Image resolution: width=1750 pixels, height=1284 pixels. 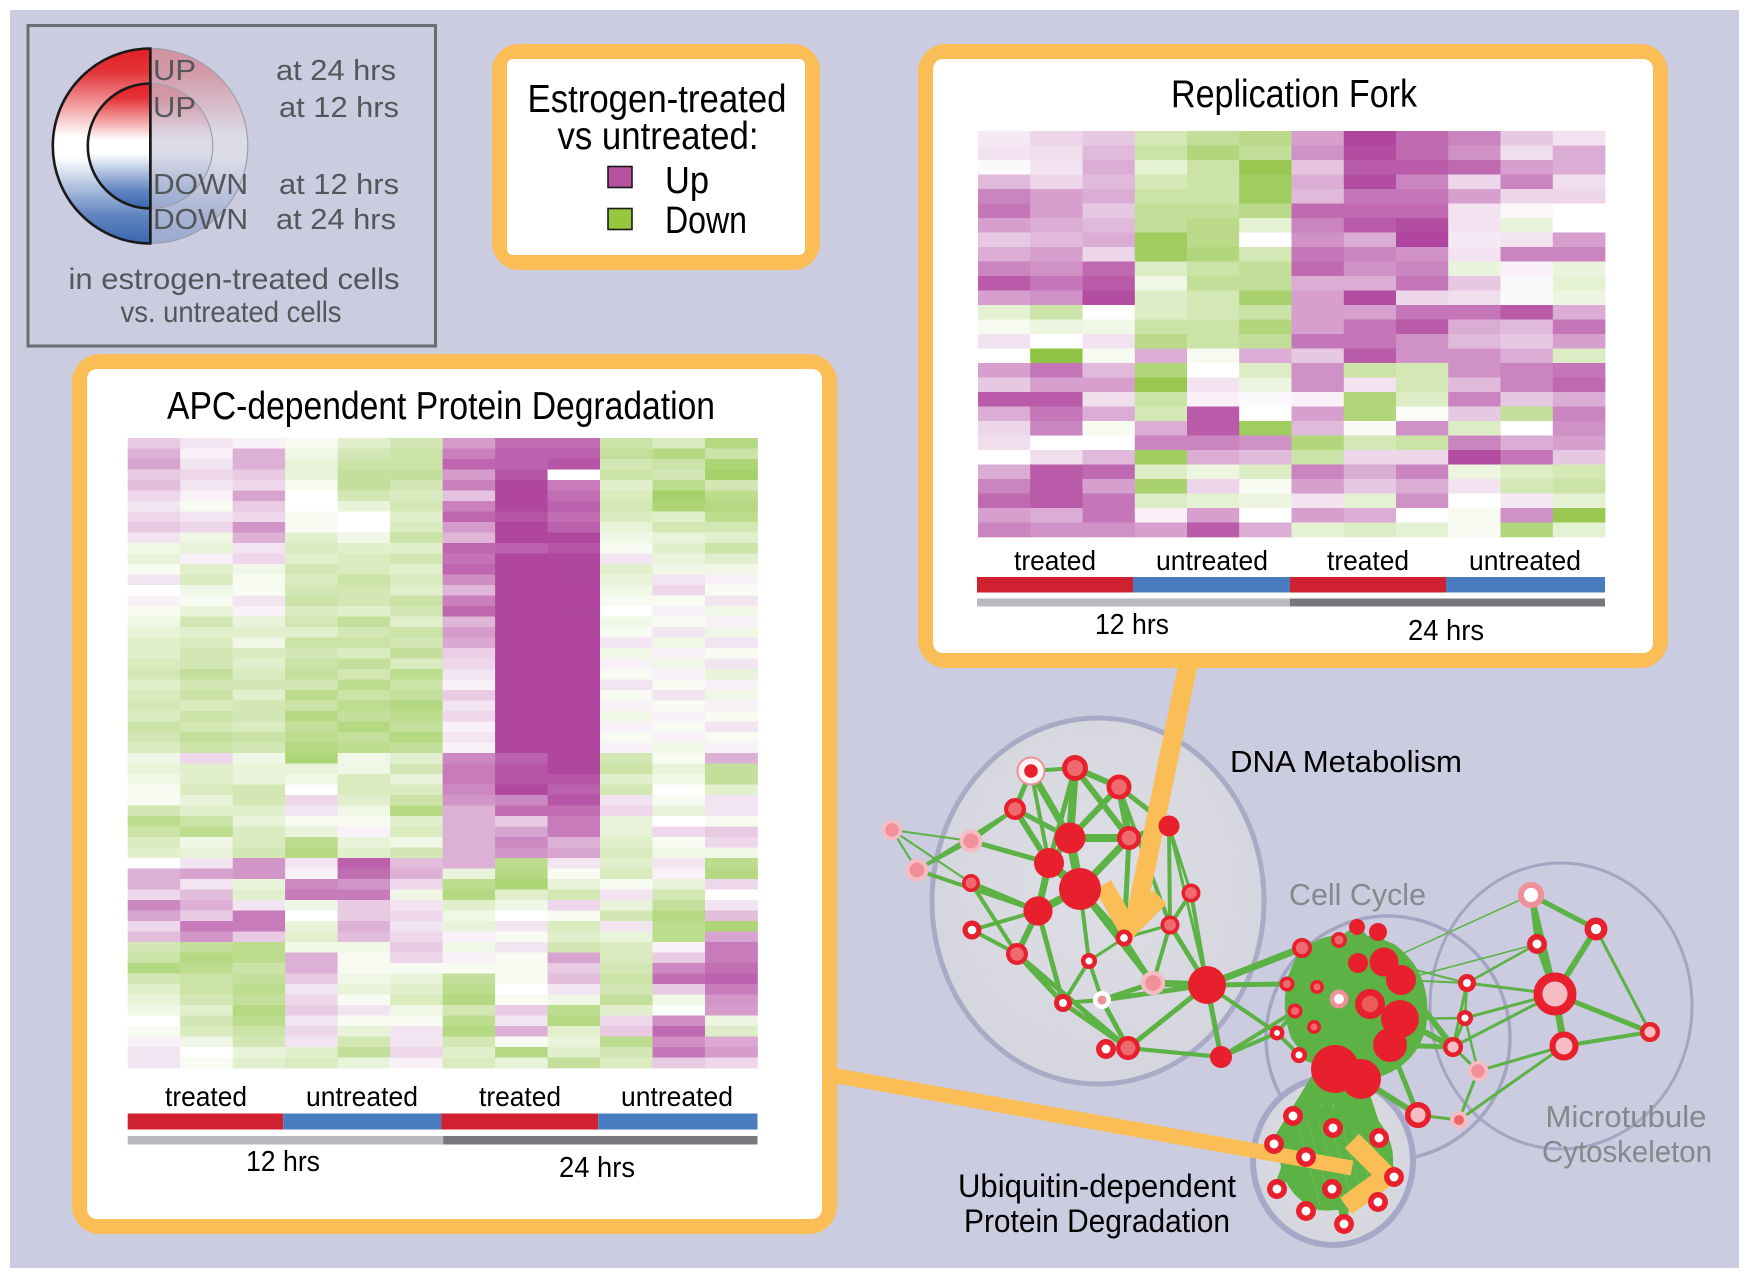 What do you see at coordinates (706, 221) in the screenshot?
I see `svg-text: Down` at bounding box center [706, 221].